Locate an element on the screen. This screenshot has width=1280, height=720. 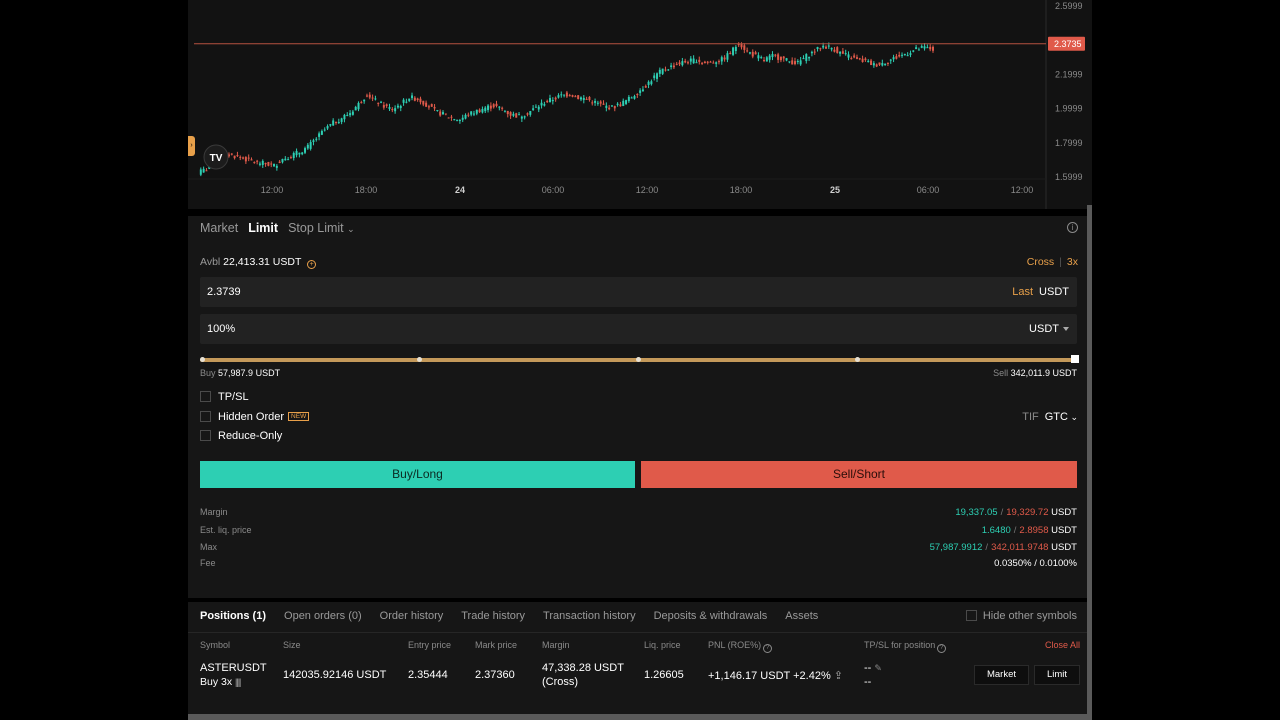
margin-mode-button: Cross is located at coordinates (1040, 262).